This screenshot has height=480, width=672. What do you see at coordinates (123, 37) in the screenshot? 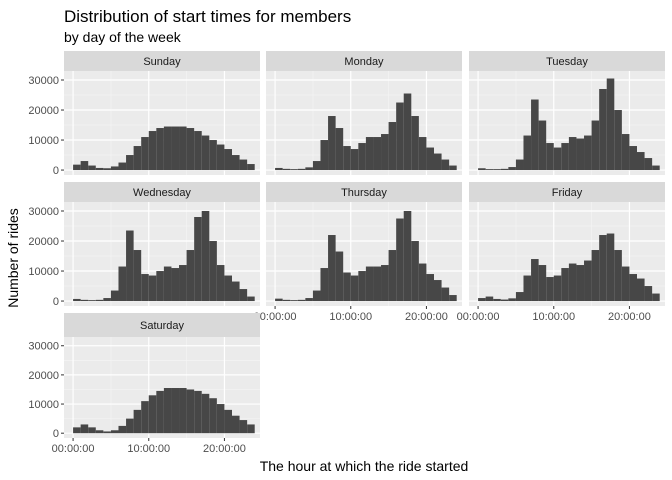
I see `chart-subtitle: by day of the week` at bounding box center [123, 37].